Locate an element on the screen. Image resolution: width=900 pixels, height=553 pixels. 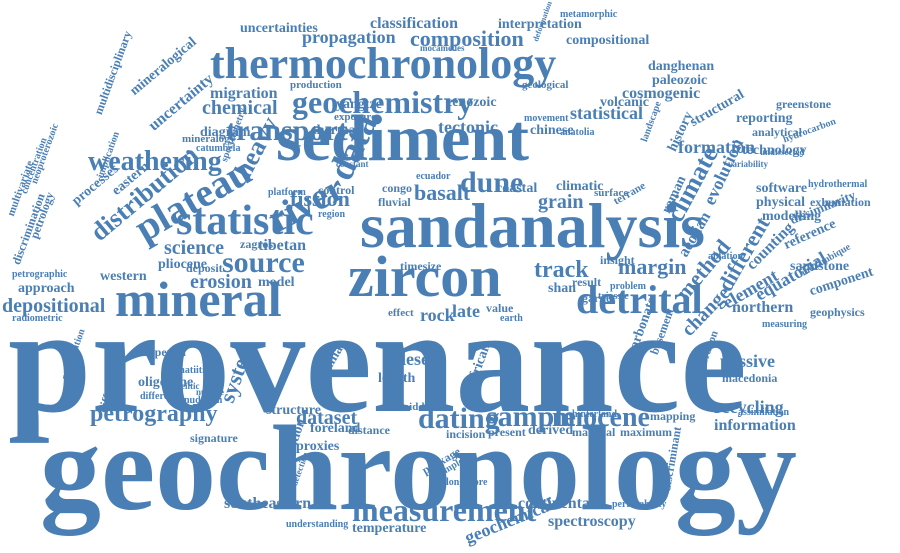
word-middle: middle is located at coordinates (416, 407).